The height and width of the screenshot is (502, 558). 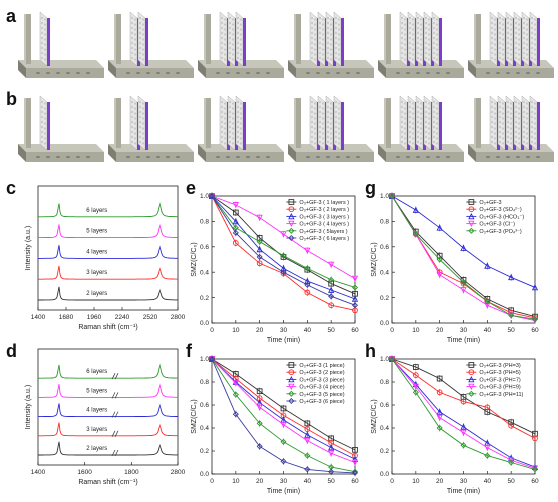 What do you see at coordinates (321, 402) in the screenshot?
I see `legend-label: O₃+GF-3 (6 piece)` at bounding box center [321, 402].